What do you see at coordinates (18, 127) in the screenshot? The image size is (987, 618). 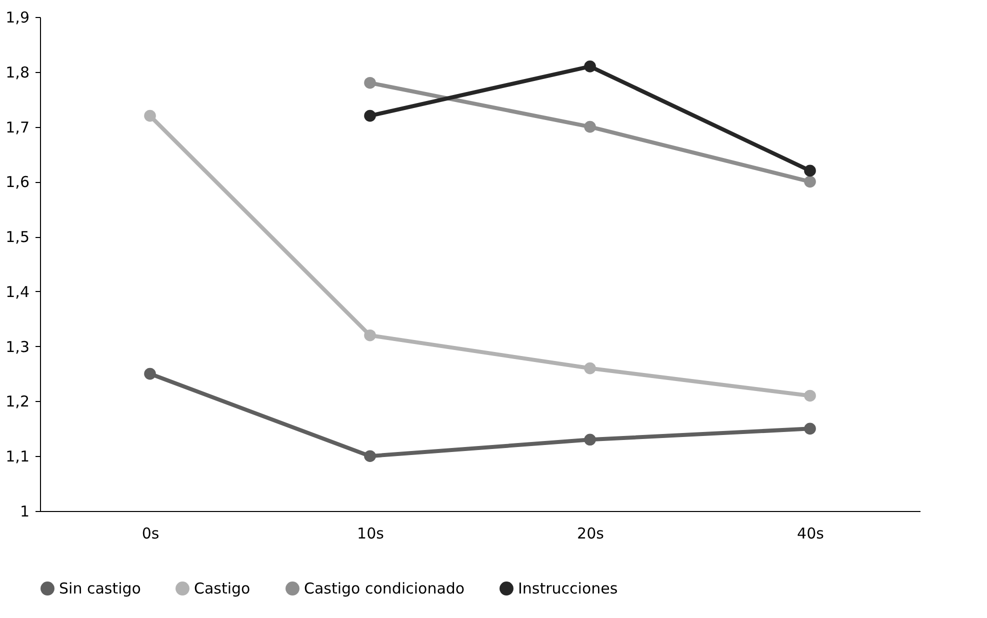 I see `y-tick-label: 1,7` at bounding box center [18, 127].